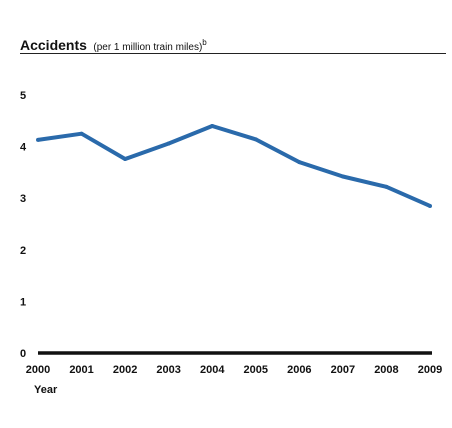 This screenshot has width=452, height=428. Describe the element at coordinates (299, 370) in the screenshot. I see `x-tick-label: 2006` at that location.